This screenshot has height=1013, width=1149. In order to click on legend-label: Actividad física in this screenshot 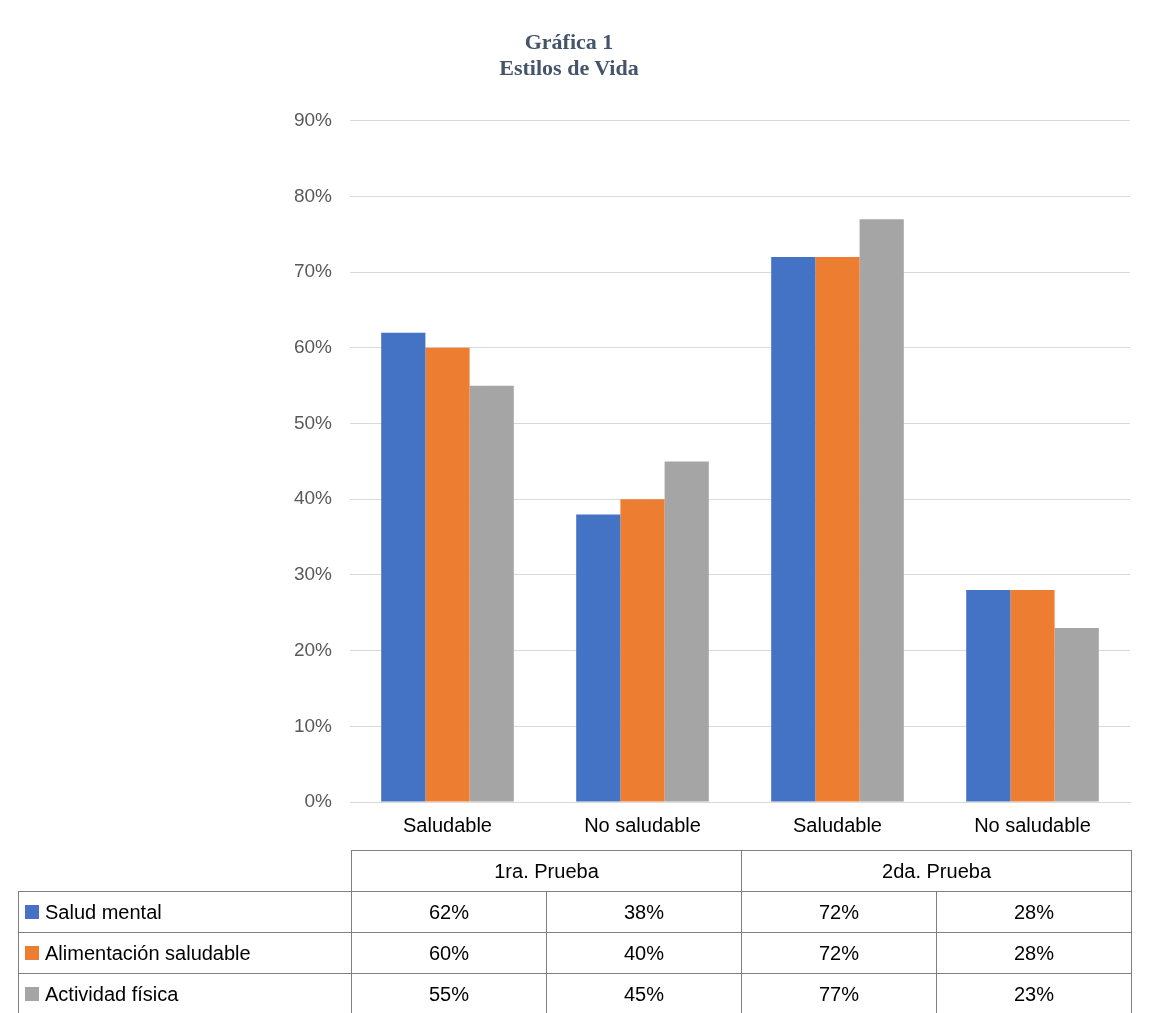, I will do `click(112, 993)`.